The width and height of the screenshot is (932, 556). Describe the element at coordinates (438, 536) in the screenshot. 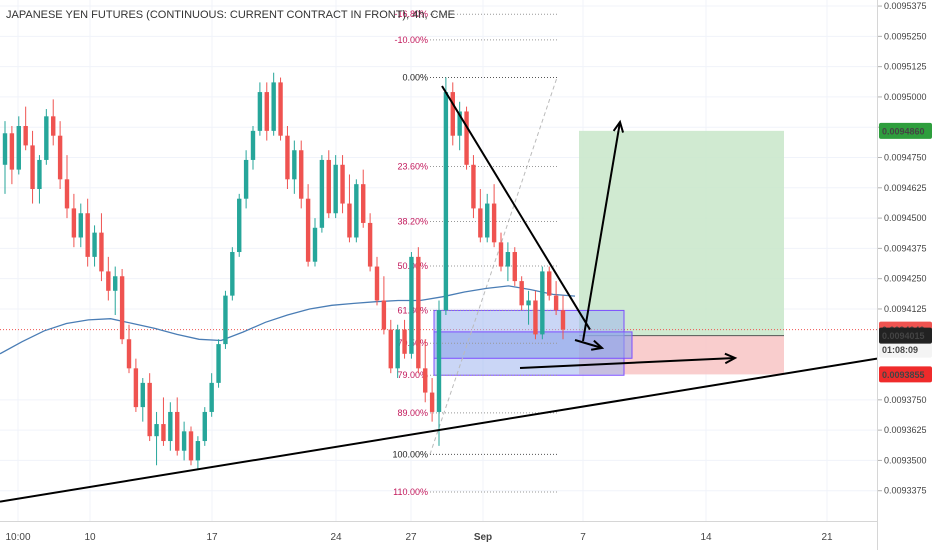

I see `time-axis: 10:00 10 17 24 27 Sep 7 14 21` at that location.